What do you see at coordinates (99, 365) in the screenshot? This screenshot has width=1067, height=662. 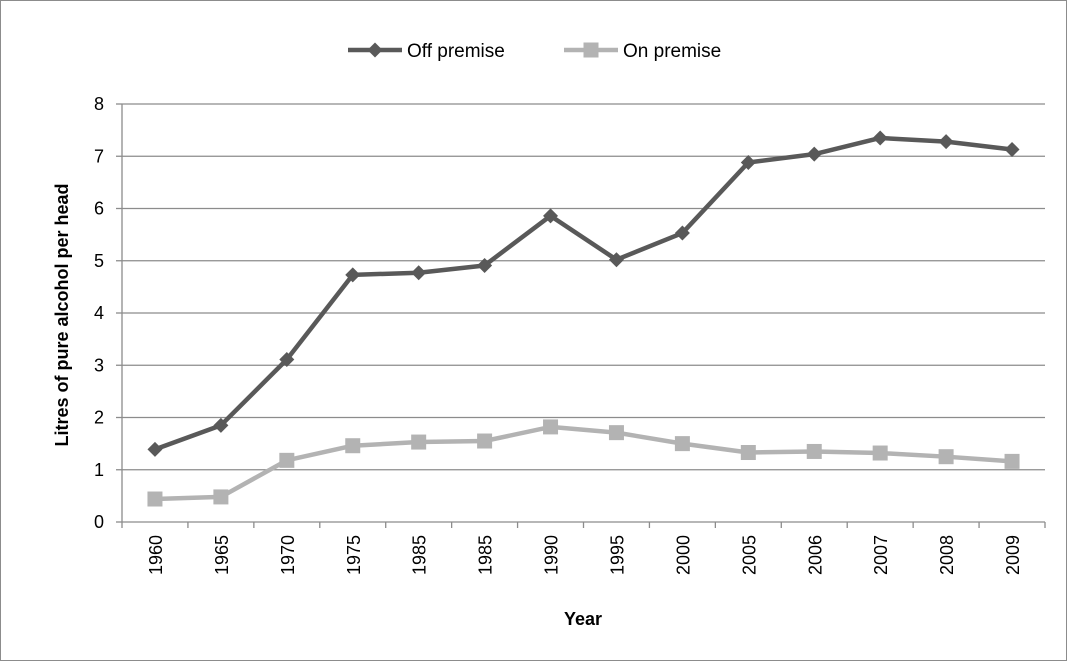 I see `y-tick-label: 3` at bounding box center [99, 365].